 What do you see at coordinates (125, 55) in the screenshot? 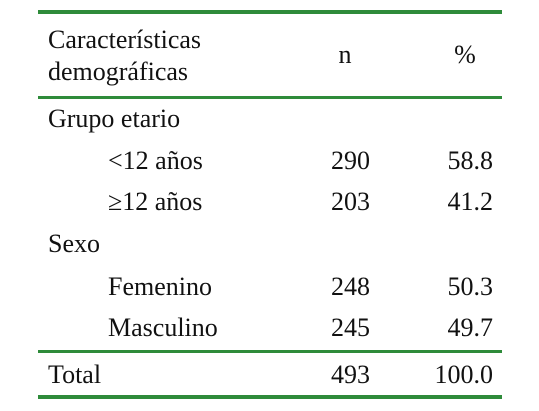
I see `header-label: Características demográficas` at bounding box center [125, 55].